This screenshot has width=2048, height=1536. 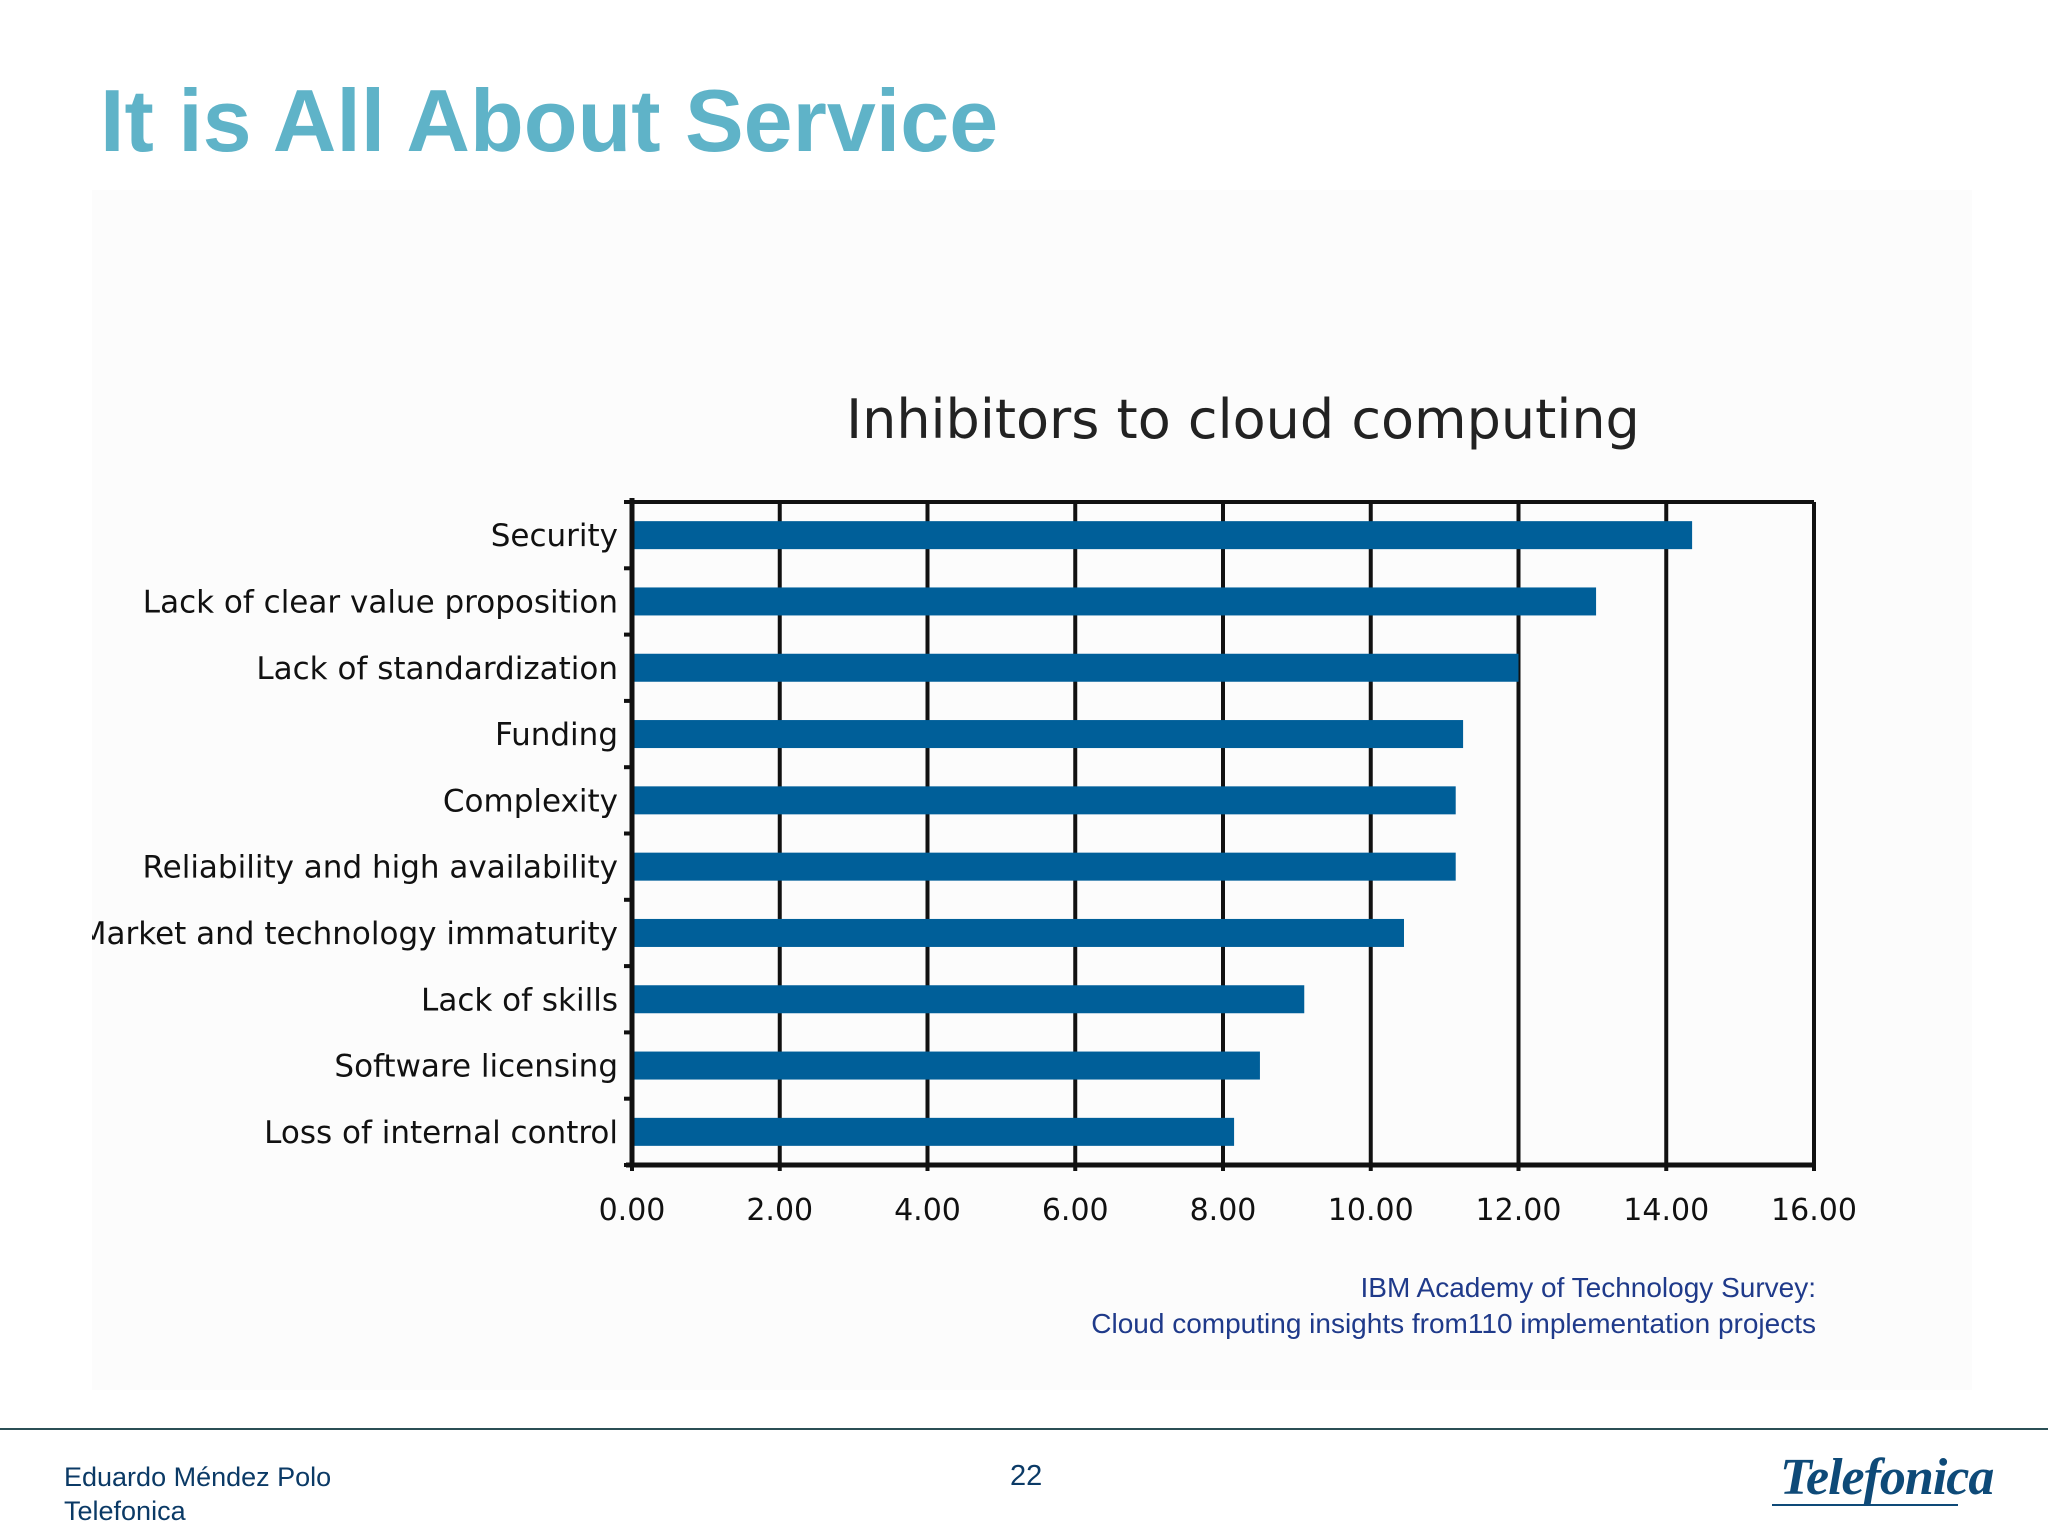 What do you see at coordinates (1865, 1505) in the screenshot?
I see `logo-underline` at bounding box center [1865, 1505].